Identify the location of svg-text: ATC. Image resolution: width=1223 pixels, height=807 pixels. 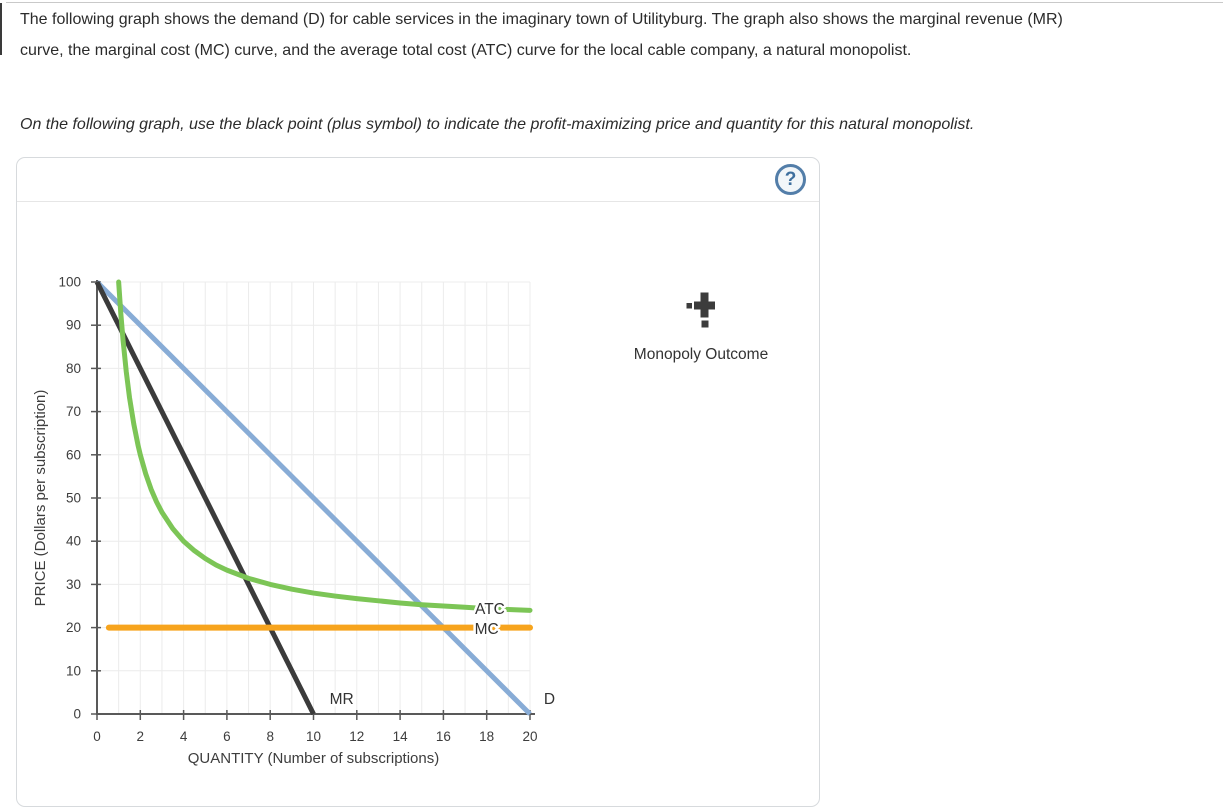
(490, 609).